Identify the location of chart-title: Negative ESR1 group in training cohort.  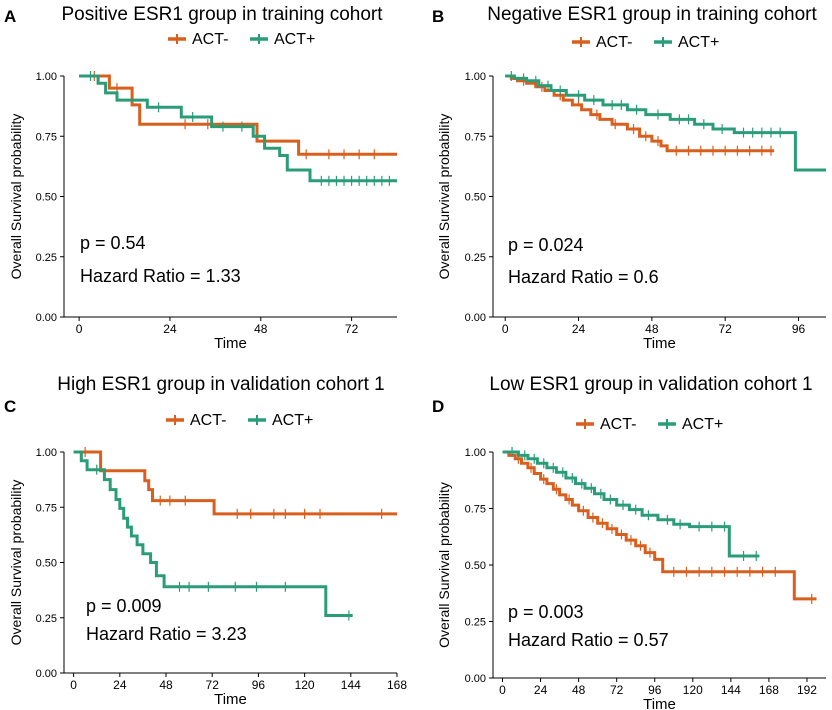
(652, 14).